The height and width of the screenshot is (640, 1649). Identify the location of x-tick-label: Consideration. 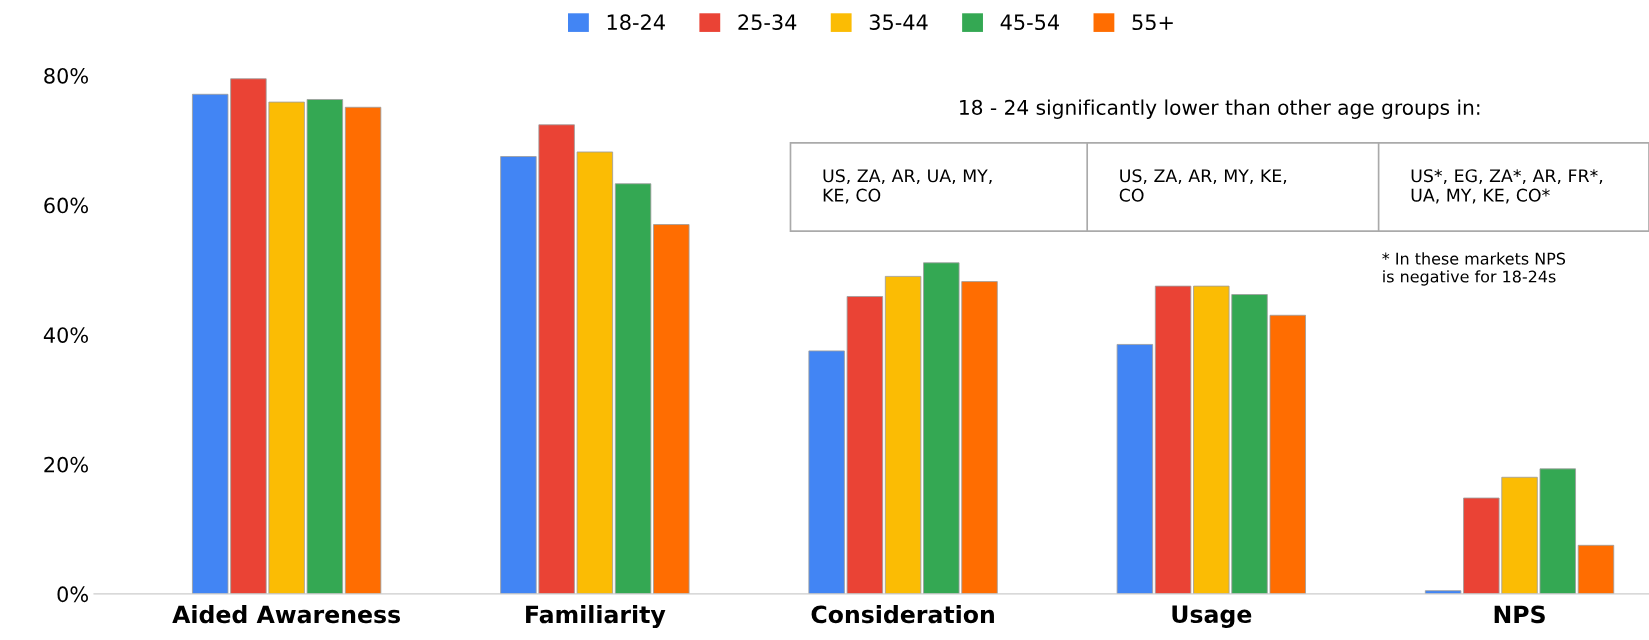
(902, 614).